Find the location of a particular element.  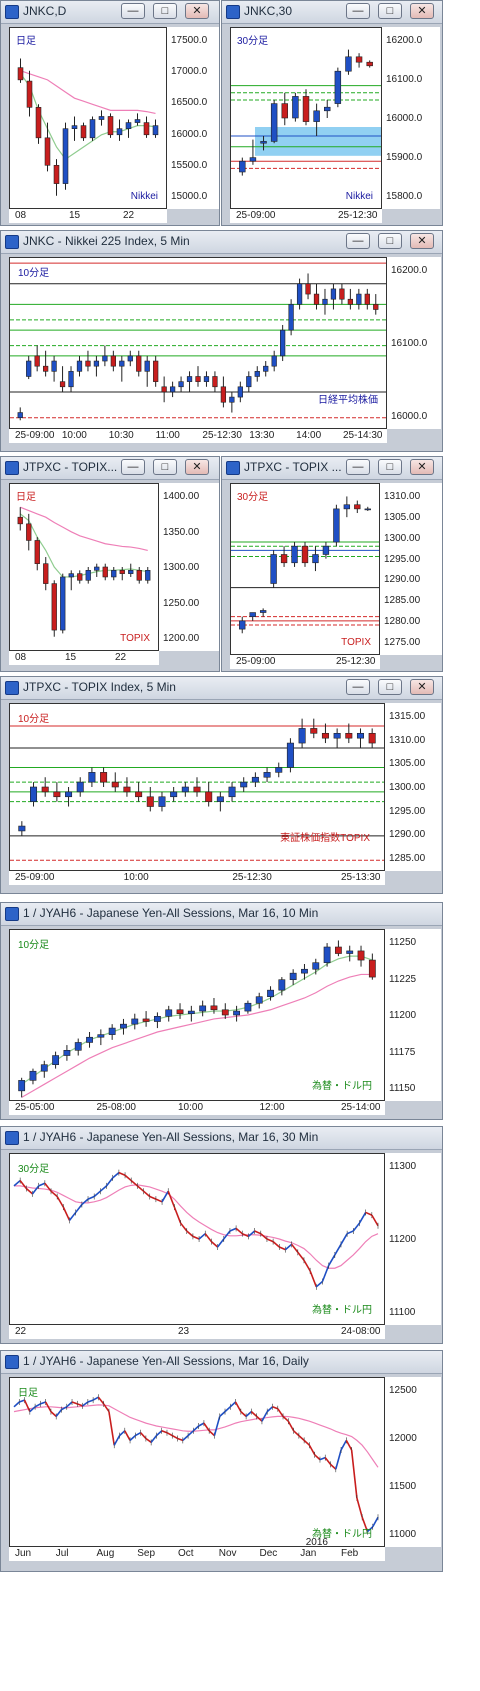

instrument-label: TOPIX is located at coordinates (135, 638).